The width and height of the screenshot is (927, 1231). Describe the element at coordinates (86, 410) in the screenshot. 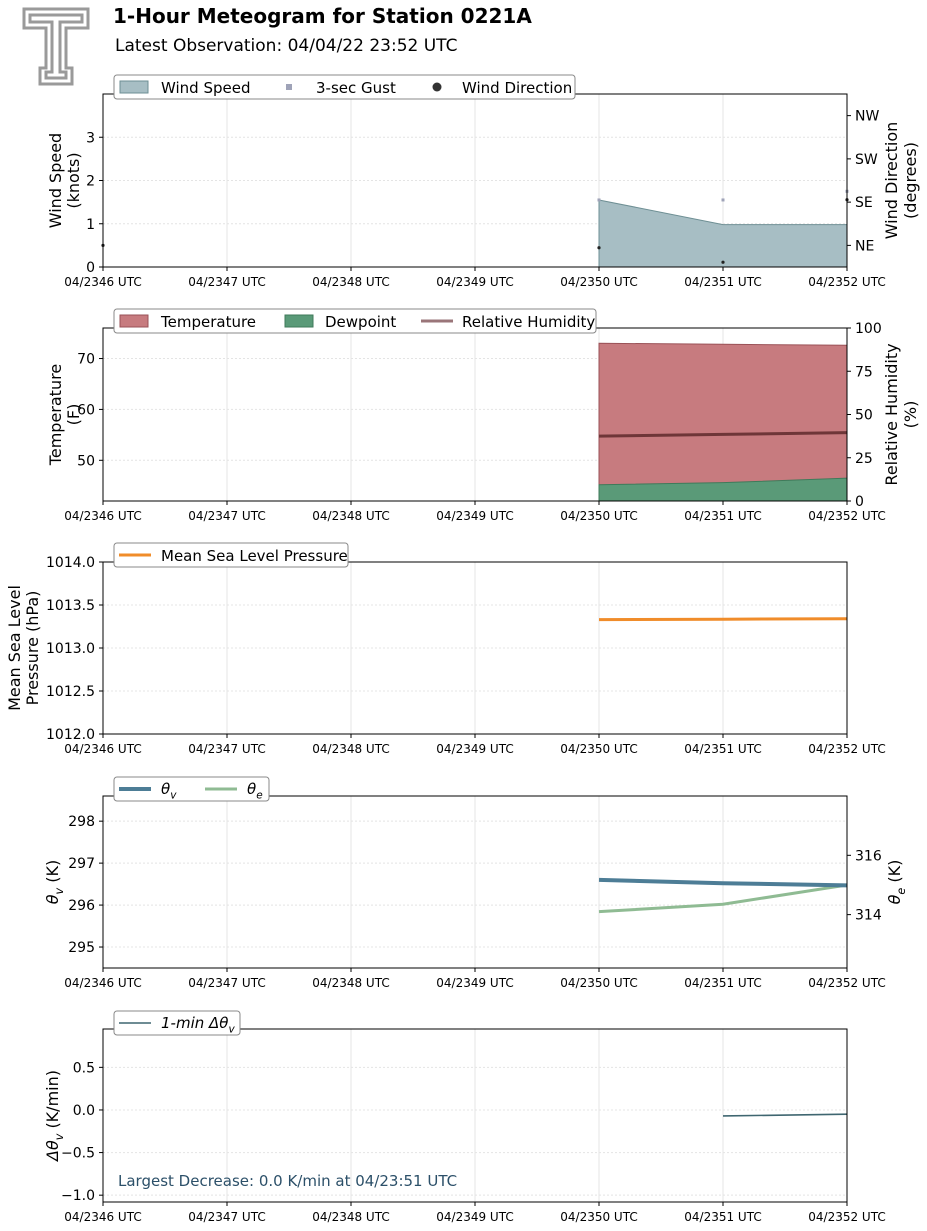

I see `y-tick-label: 60` at that location.